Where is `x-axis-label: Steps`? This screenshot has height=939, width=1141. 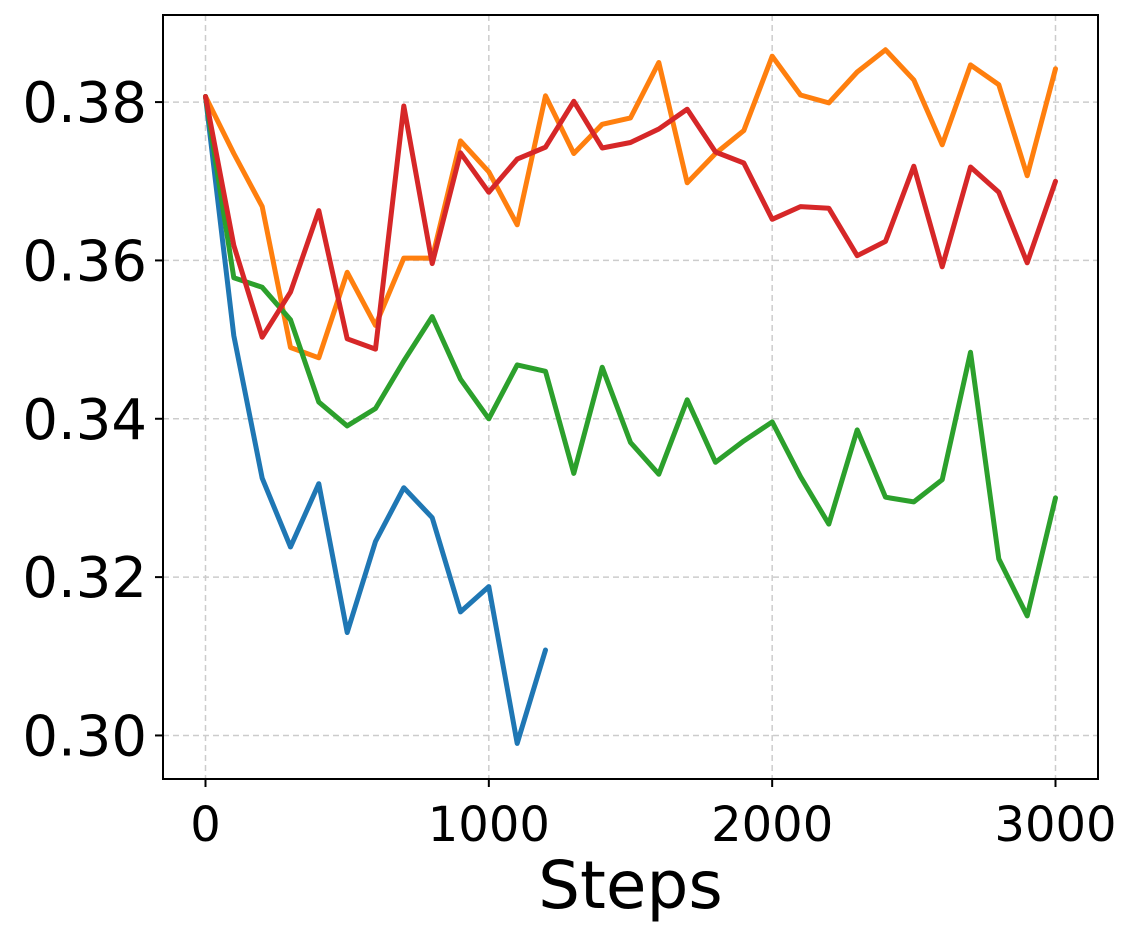 x-axis-label: Steps is located at coordinates (630, 885).